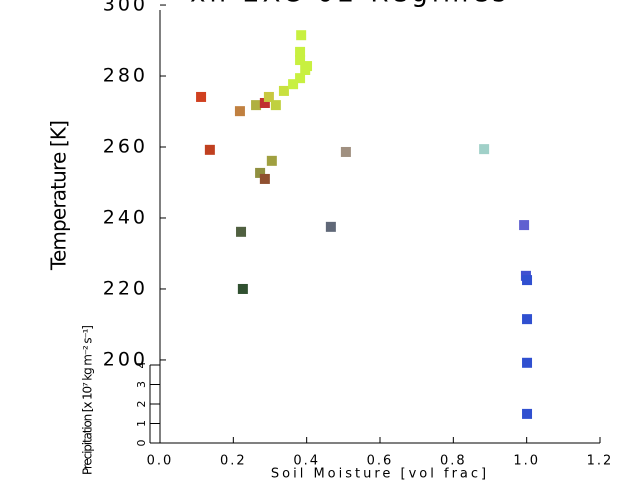  I want to click on y-axis-label: Temperature [K], so click(59, 195).